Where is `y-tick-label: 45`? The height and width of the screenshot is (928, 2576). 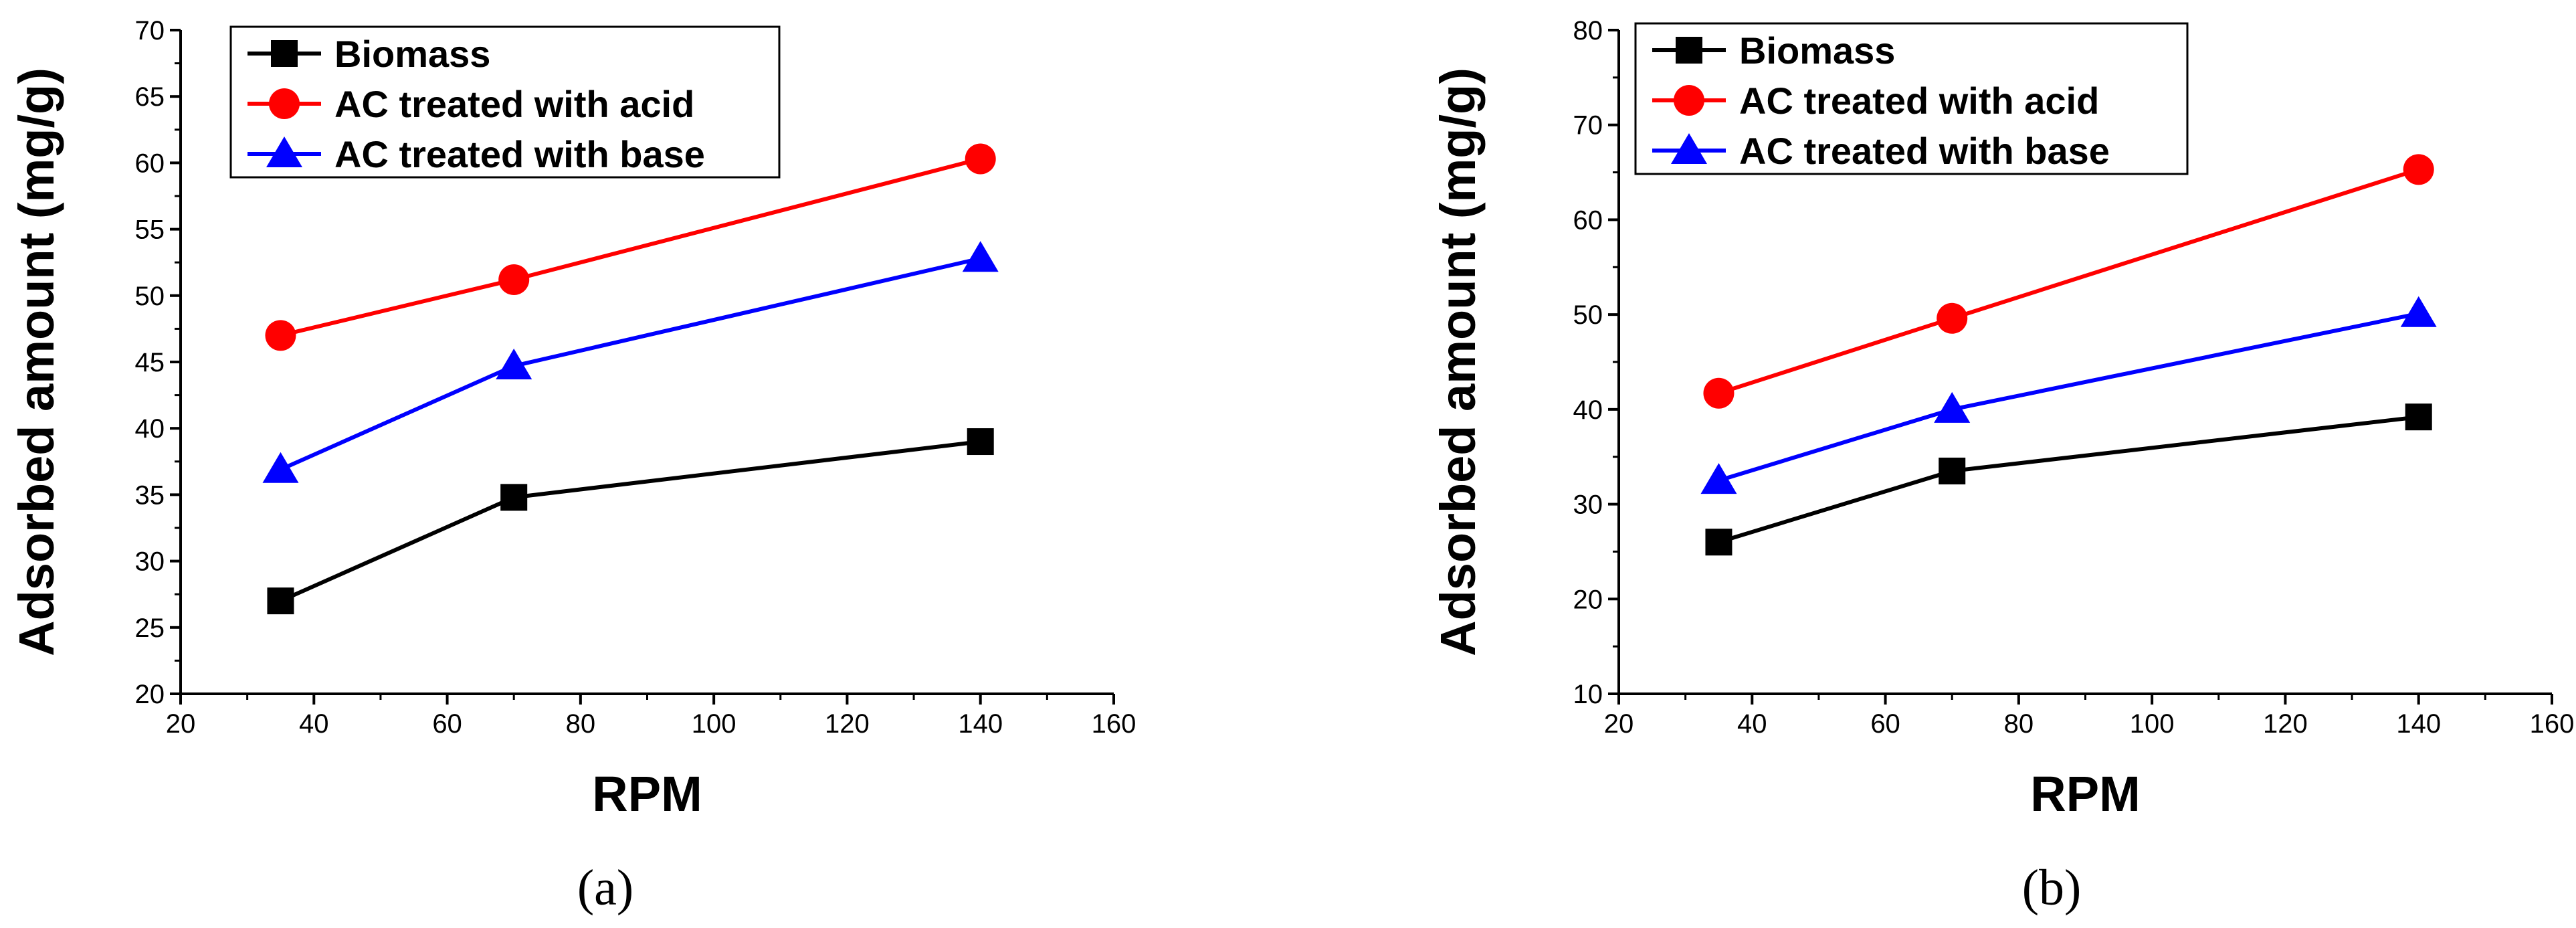 y-tick-label: 45 is located at coordinates (150, 362).